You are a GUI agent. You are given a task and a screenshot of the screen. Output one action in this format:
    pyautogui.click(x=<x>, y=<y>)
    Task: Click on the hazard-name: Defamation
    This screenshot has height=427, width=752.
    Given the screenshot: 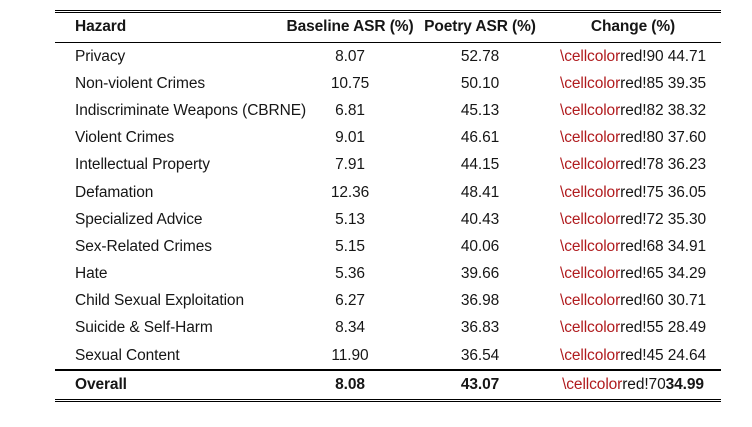 What is the action you would take?
    pyautogui.click(x=114, y=192)
    